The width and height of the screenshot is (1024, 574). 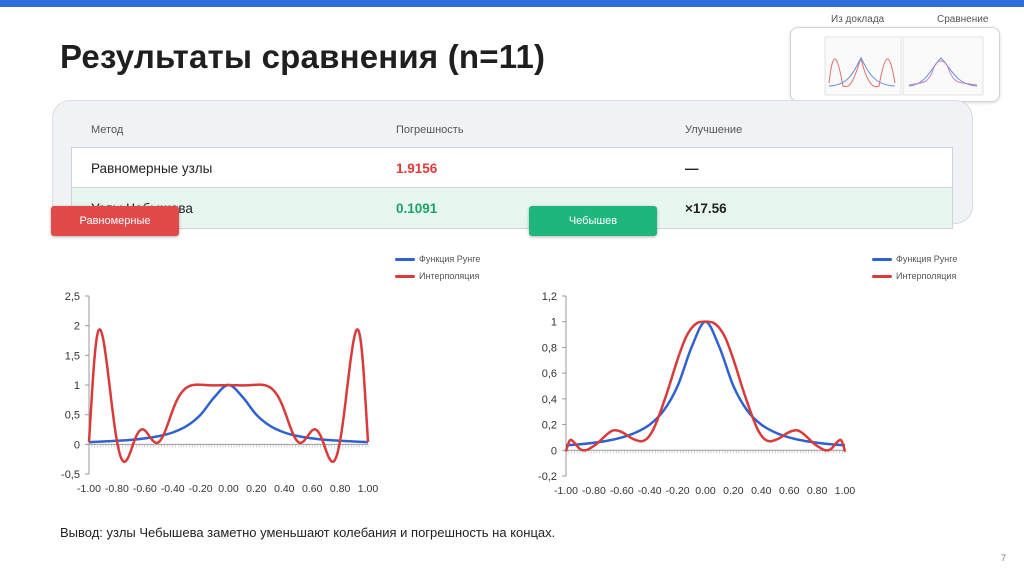 What do you see at coordinates (858, 19) in the screenshot?
I see `thumb-left-label: Из доклада` at bounding box center [858, 19].